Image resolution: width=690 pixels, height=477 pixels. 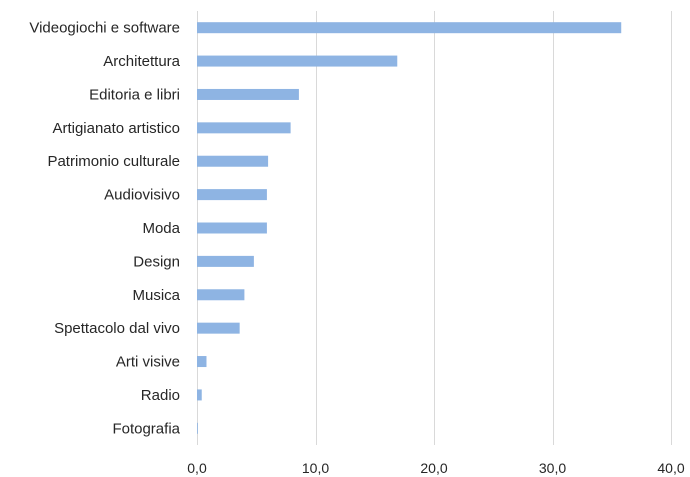 What do you see at coordinates (670, 468) in the screenshot?
I see `x-tick-label: 40,0` at bounding box center [670, 468].